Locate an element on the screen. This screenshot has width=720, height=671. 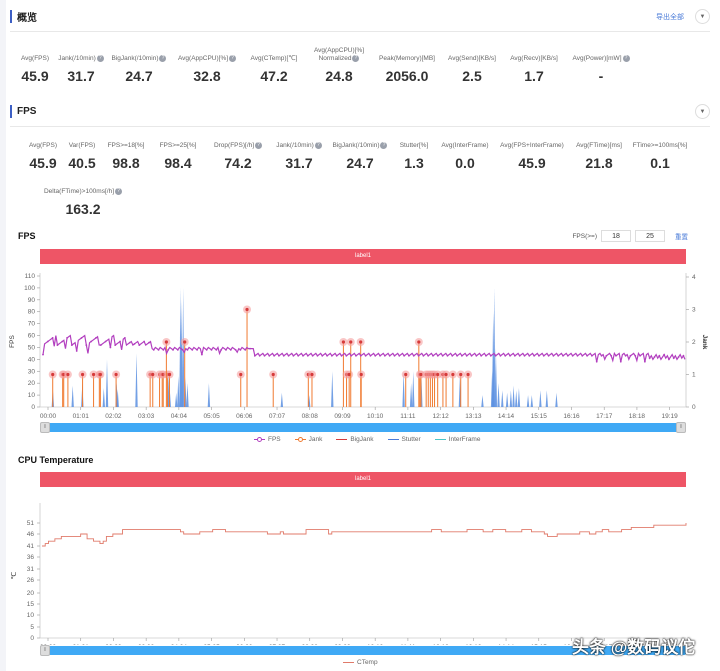
overview-collapse-button: ▼ is located at coordinates (702, 16).